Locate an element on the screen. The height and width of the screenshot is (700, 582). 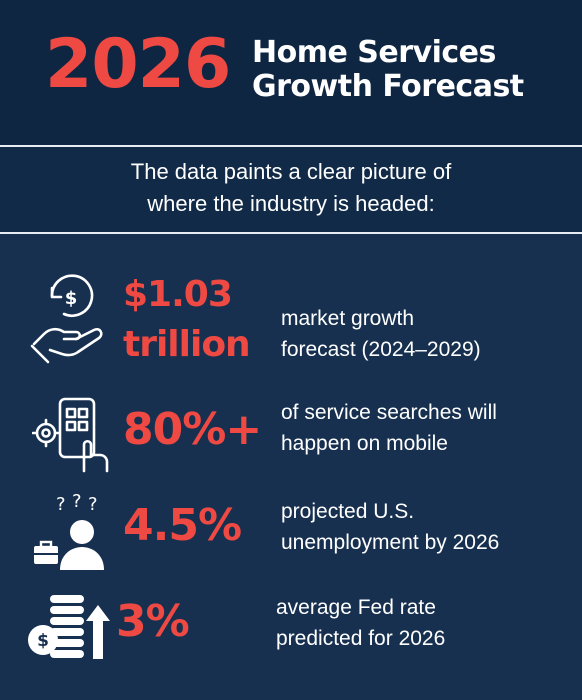
stat-description: projected U.S. unemployment by 2026 is located at coordinates (390, 527).